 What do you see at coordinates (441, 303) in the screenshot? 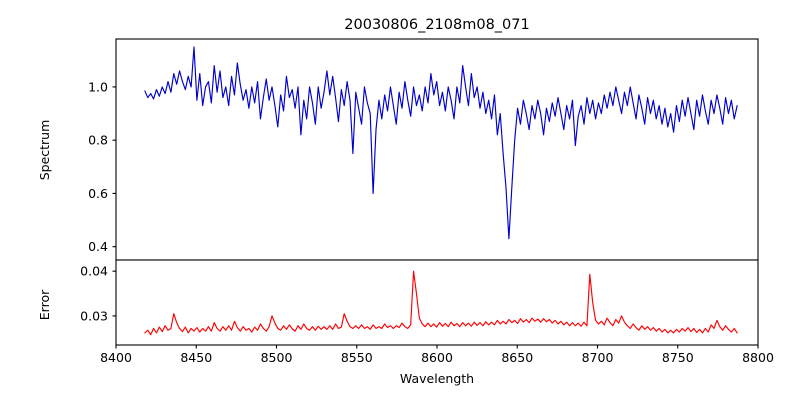
I see `error-data-line` at bounding box center [441, 303].